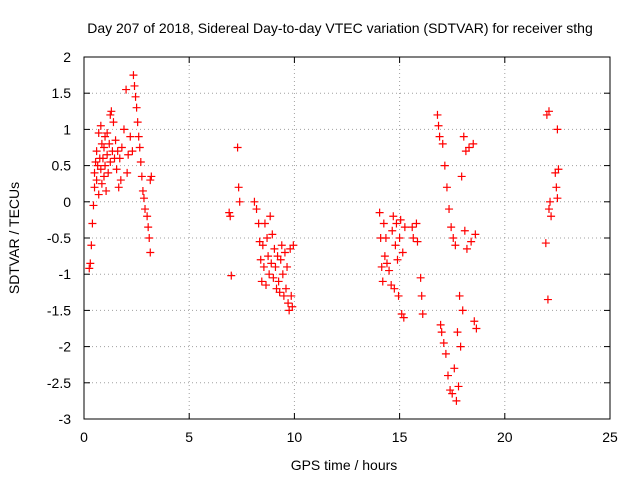 The width and height of the screenshot is (640, 480). What do you see at coordinates (67, 129) in the screenshot?
I see `y-tick-label: 1` at bounding box center [67, 129].